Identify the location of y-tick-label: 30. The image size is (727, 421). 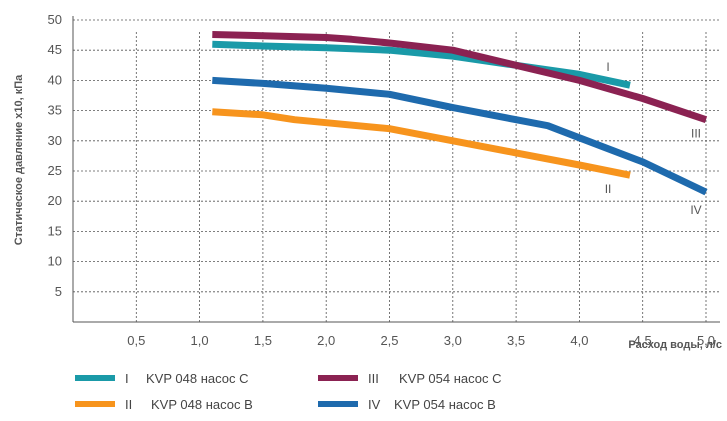
(55, 140).